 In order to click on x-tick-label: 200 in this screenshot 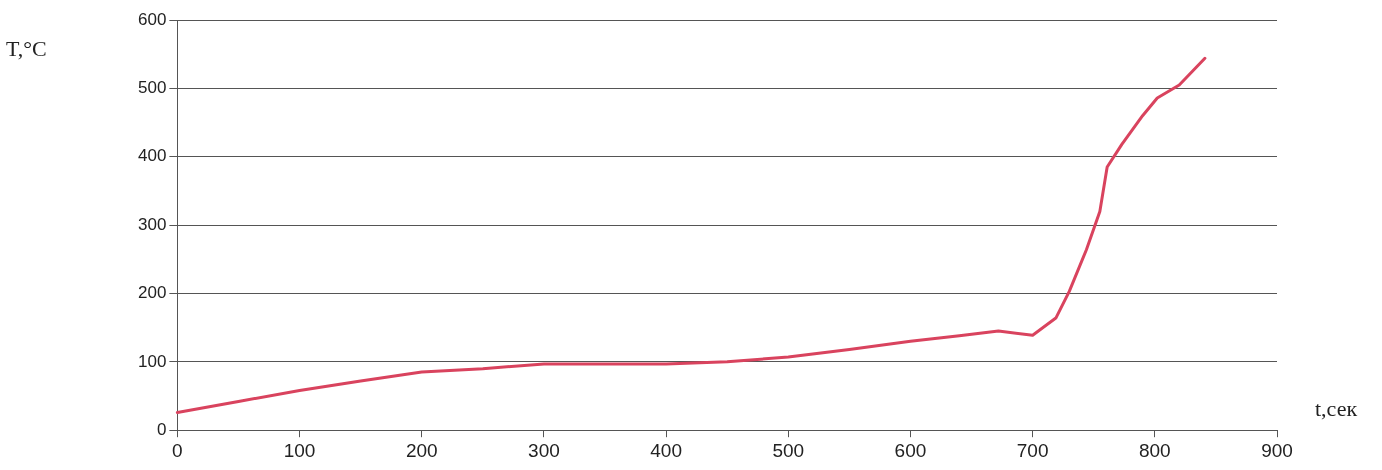, I will do `click(421, 450)`.